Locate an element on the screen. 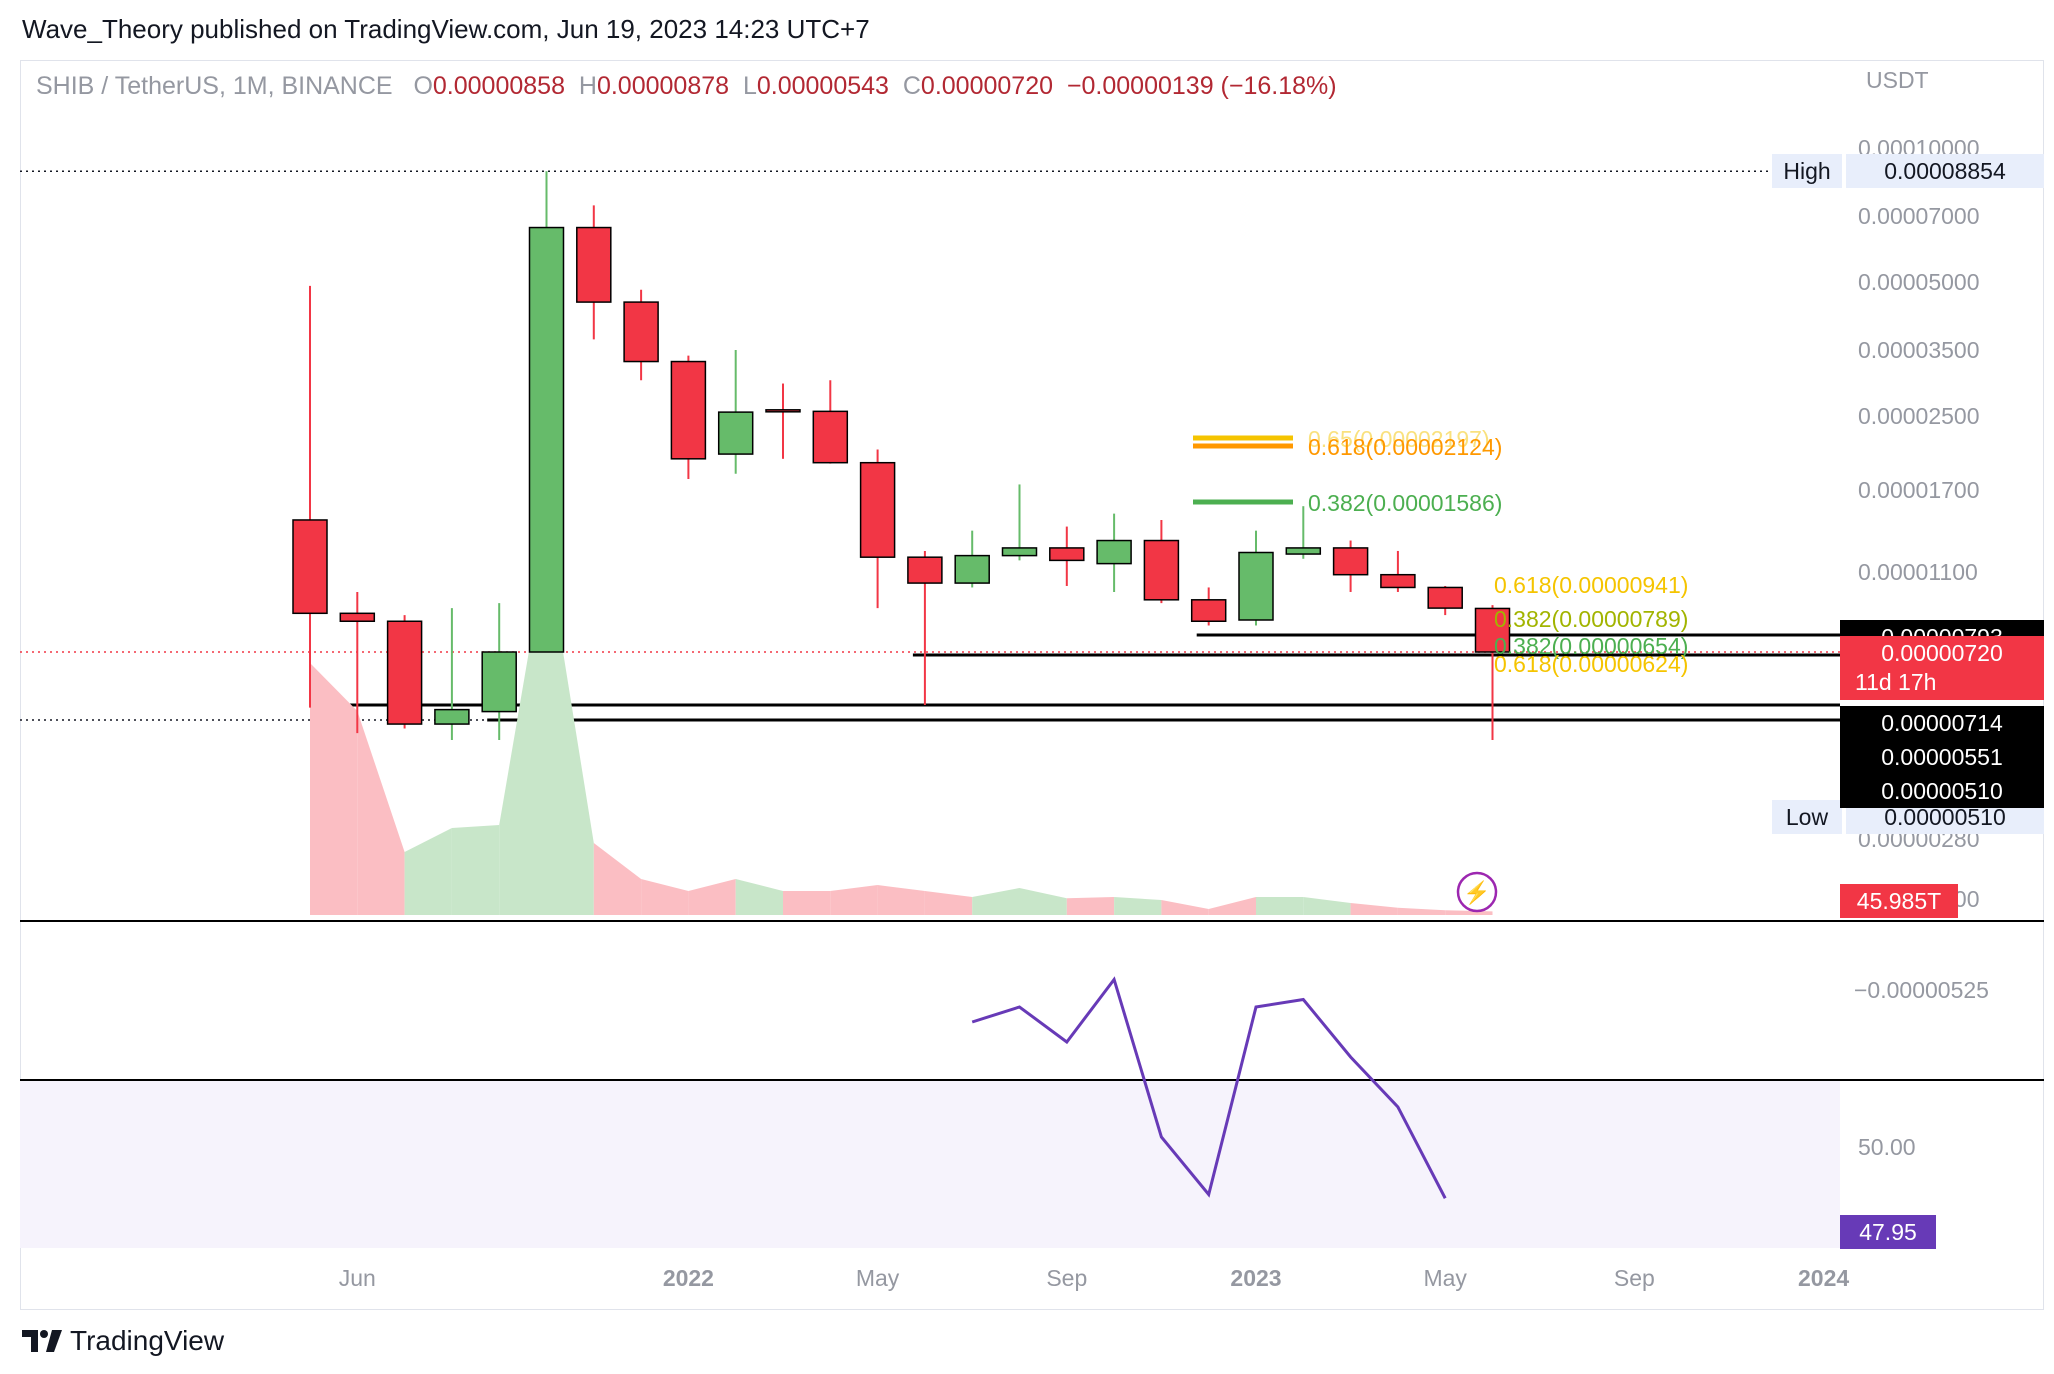  price-axis-tick: 0.00001100 is located at coordinates (1918, 572).